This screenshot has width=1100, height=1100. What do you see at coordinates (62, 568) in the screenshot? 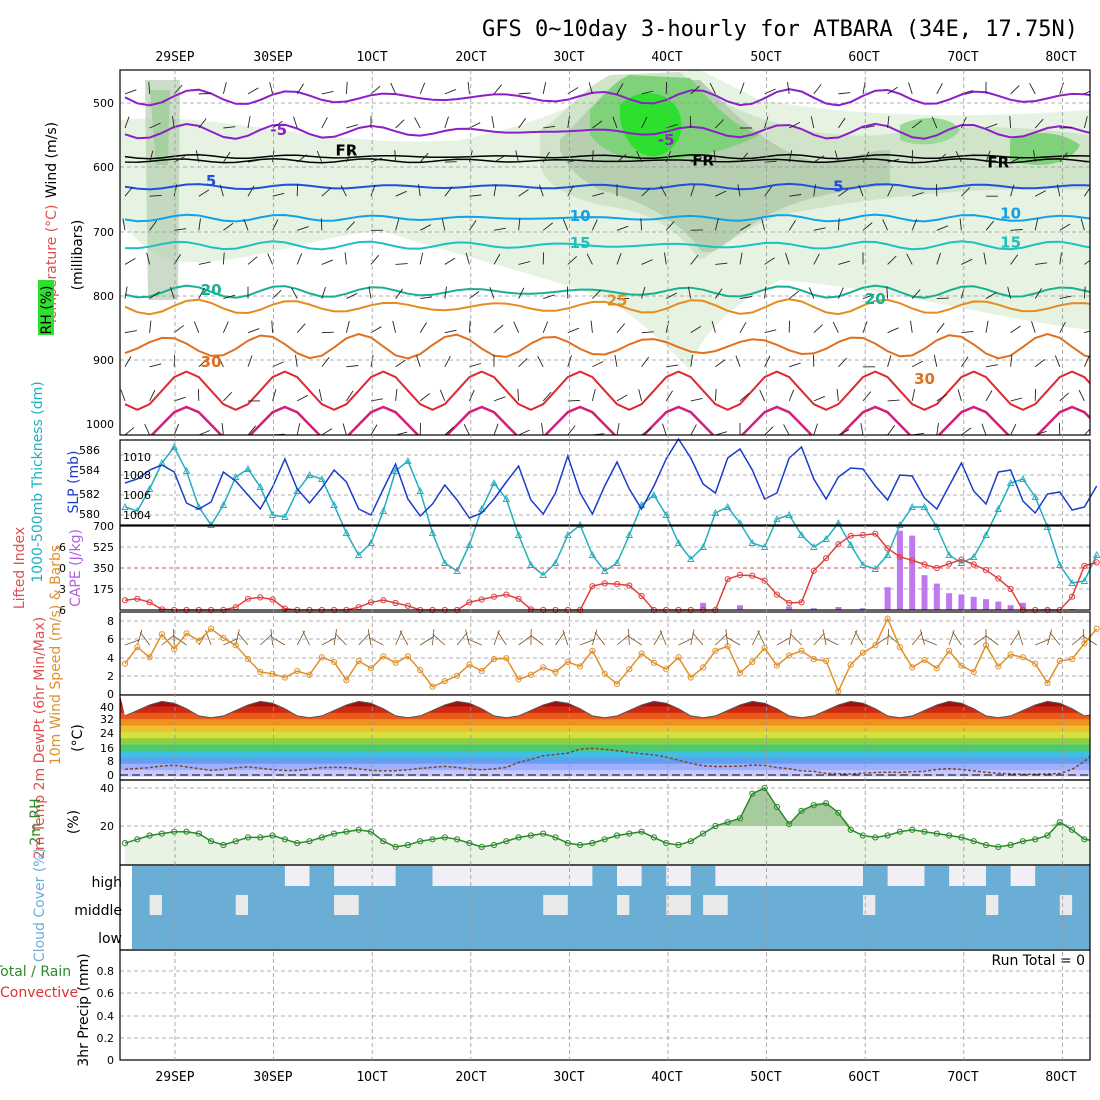
I see `li-tick: 0` at bounding box center [62, 568].